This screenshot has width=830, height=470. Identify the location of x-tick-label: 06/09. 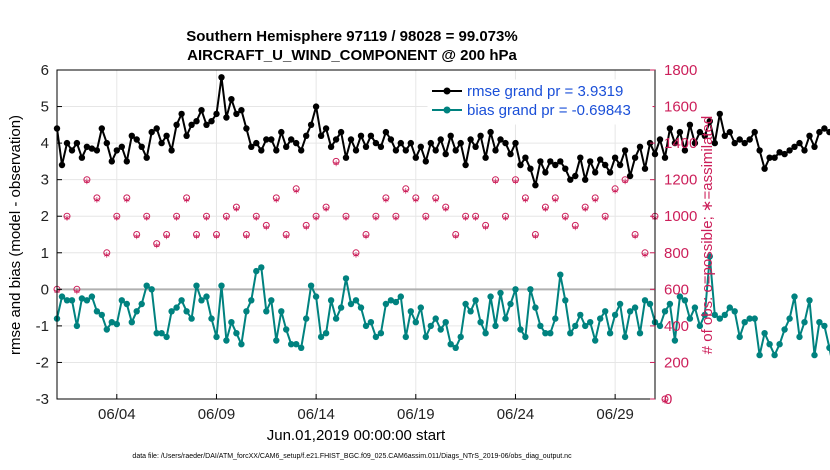
(217, 414).